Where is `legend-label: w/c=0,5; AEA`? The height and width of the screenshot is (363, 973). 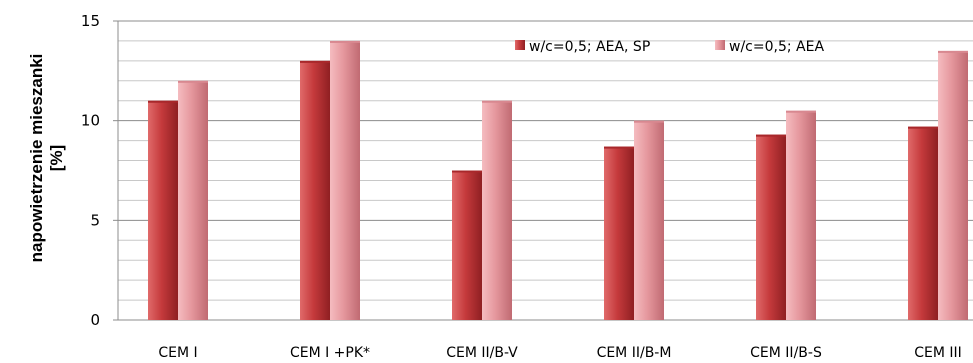
legend-label: w/c=0,5; AEA is located at coordinates (776, 47).